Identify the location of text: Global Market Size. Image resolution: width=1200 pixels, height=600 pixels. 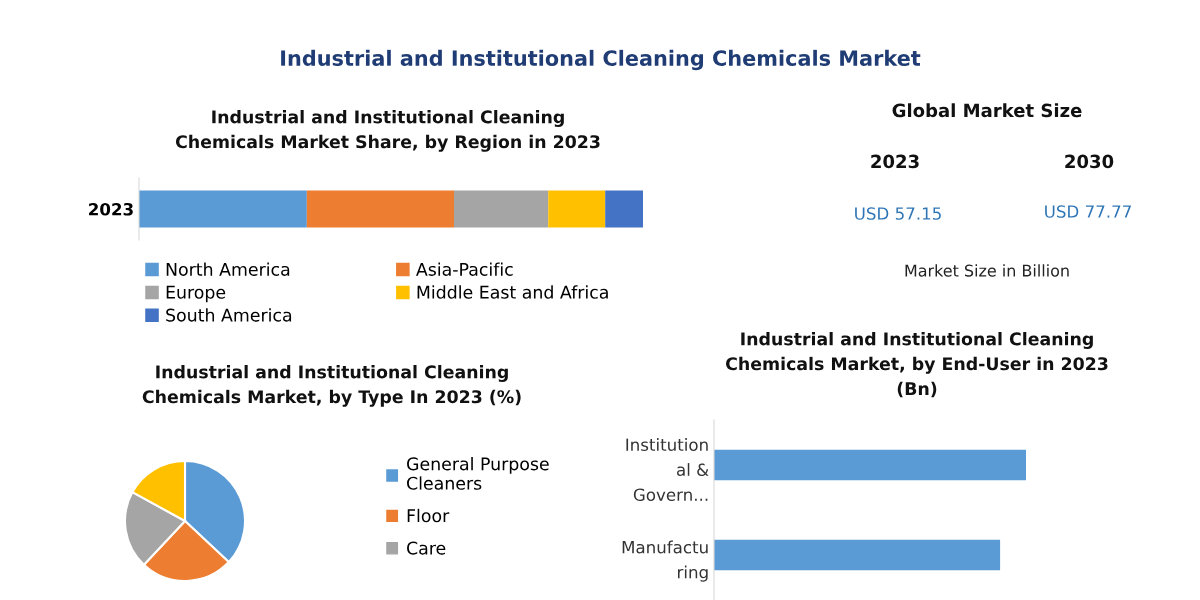
(987, 110).